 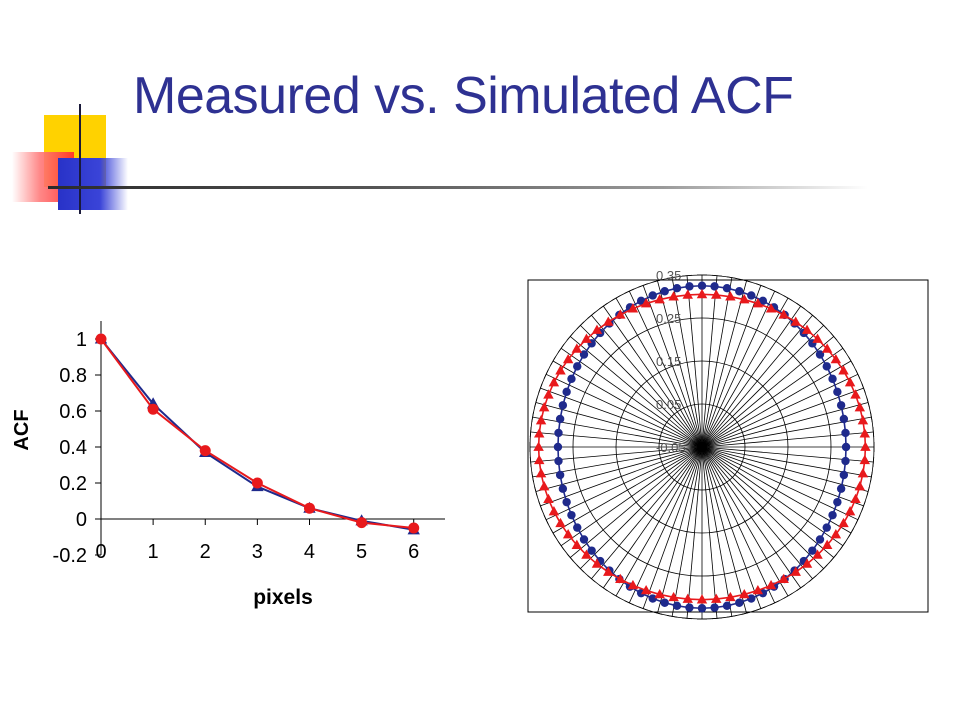 I want to click on acf-series, so click(x=257, y=433).